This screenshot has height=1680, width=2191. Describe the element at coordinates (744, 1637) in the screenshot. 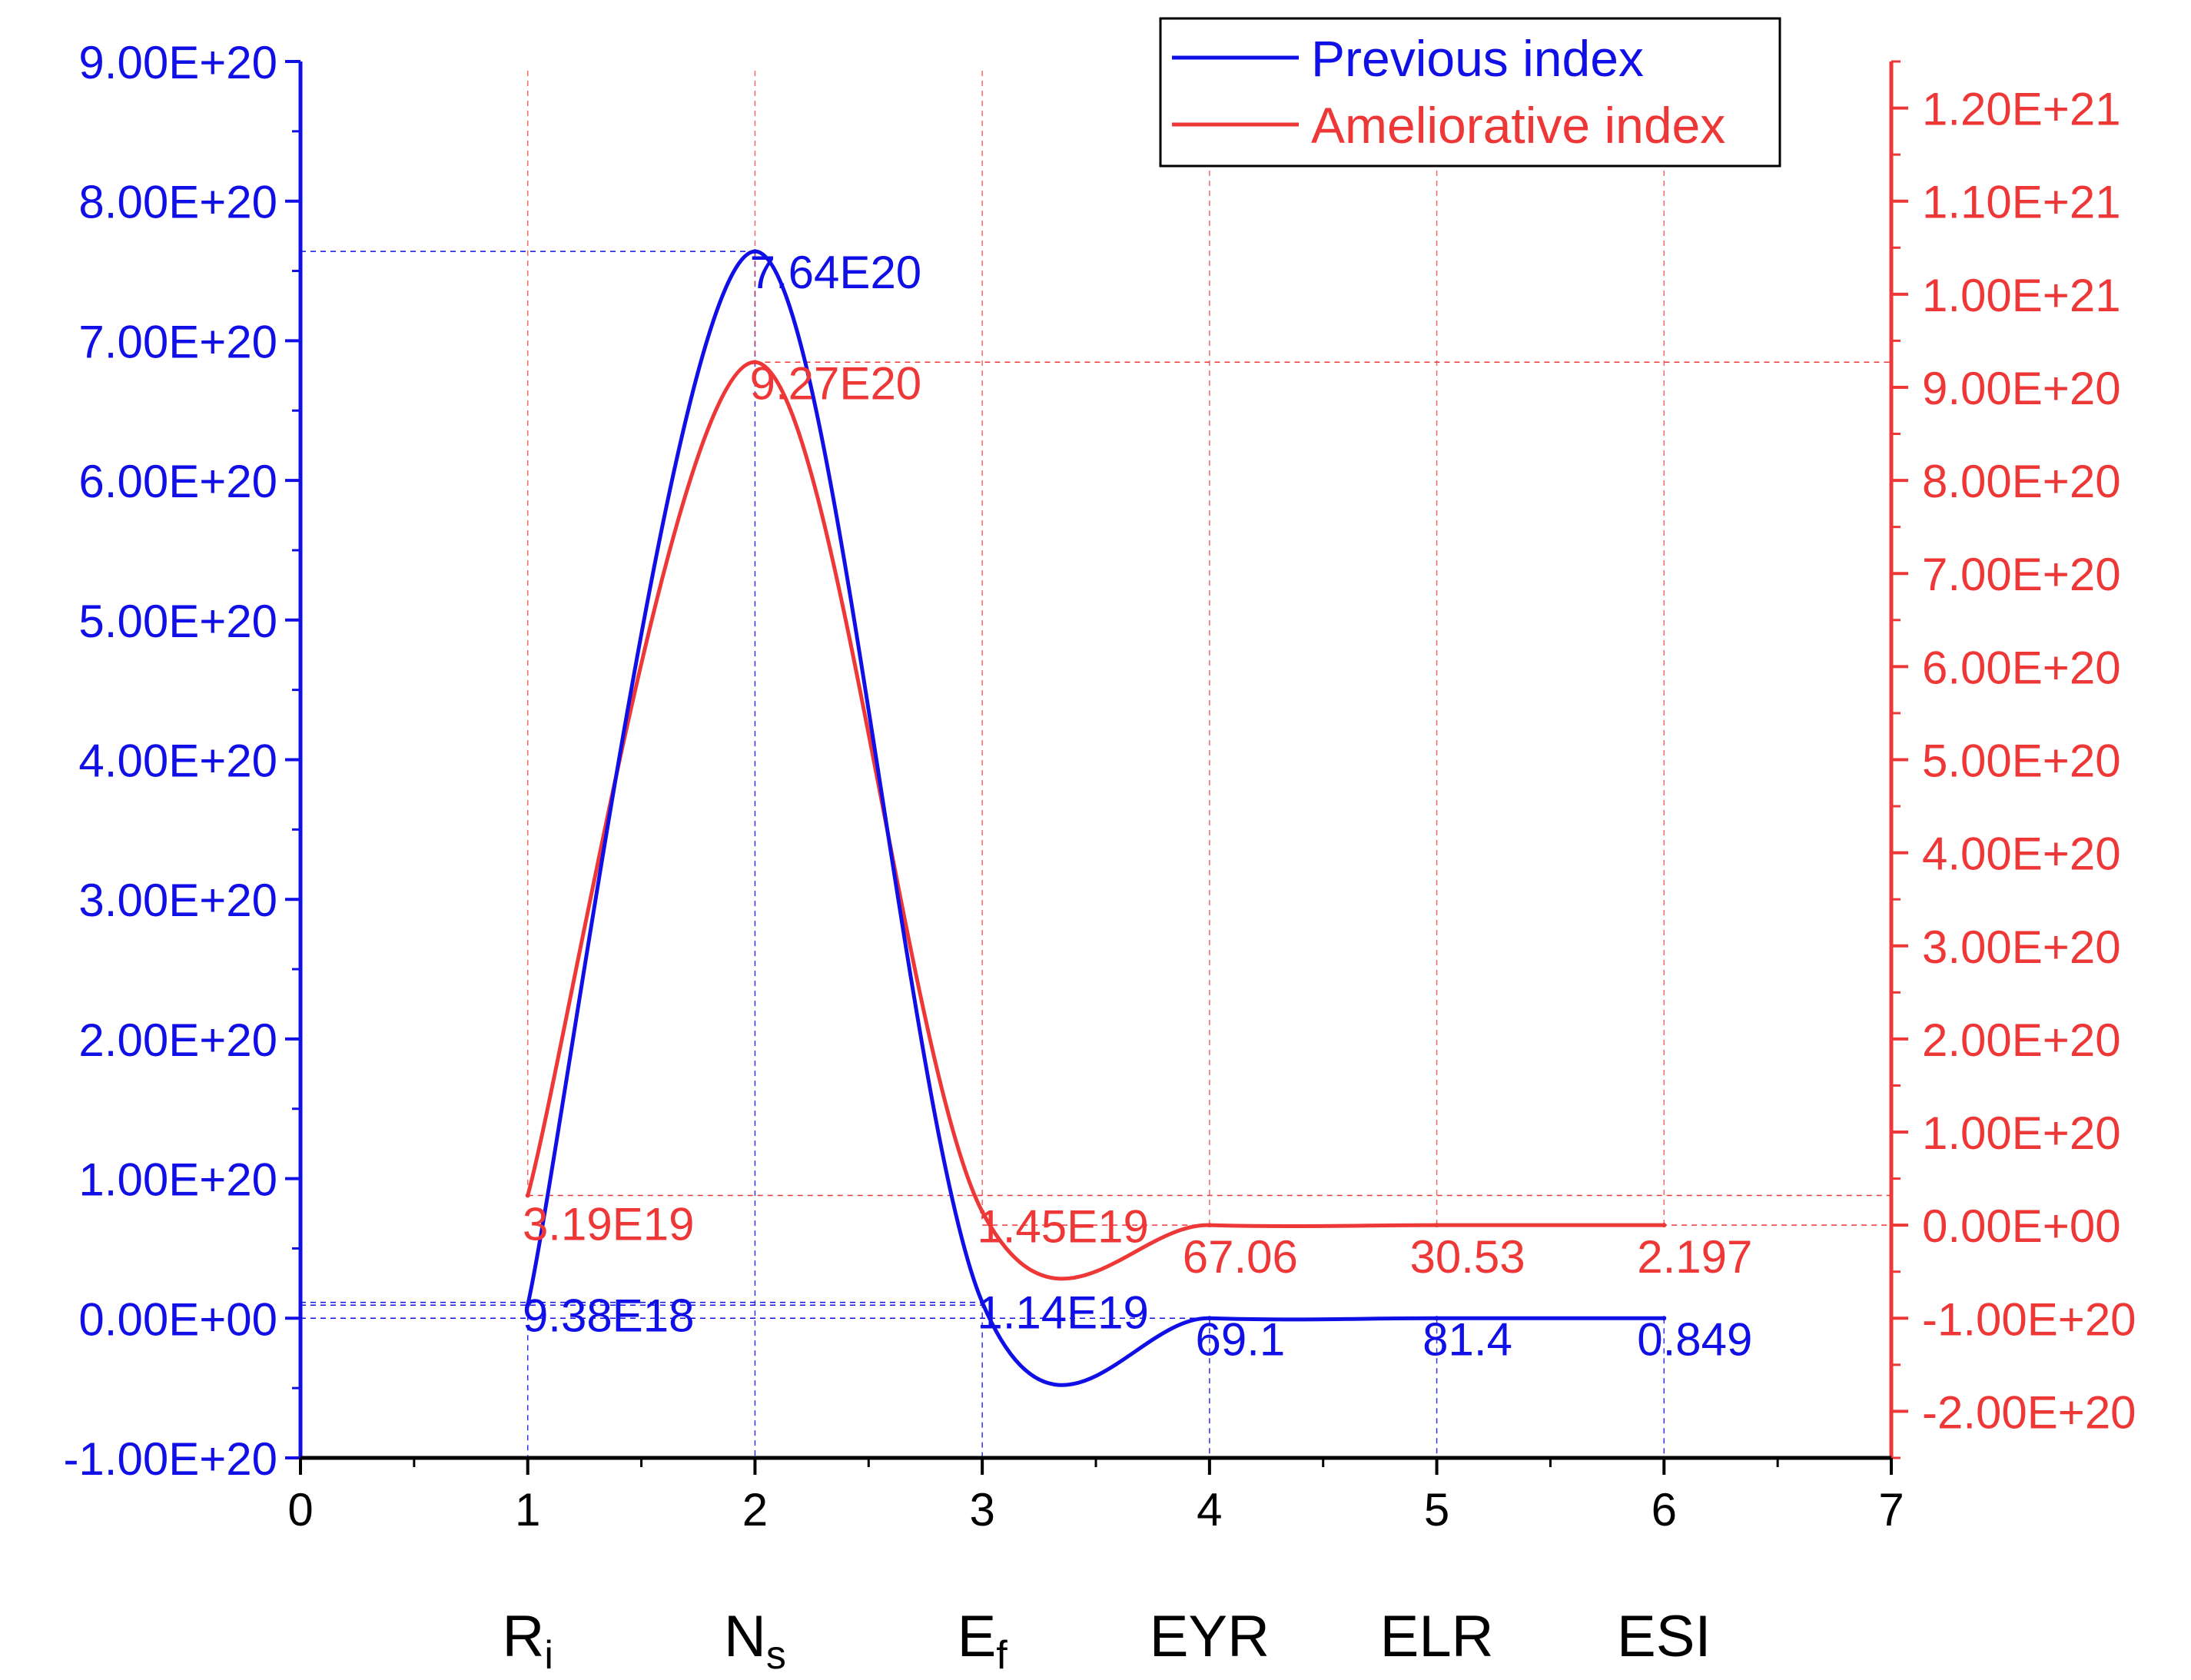

I see `category-label-base: N` at that location.